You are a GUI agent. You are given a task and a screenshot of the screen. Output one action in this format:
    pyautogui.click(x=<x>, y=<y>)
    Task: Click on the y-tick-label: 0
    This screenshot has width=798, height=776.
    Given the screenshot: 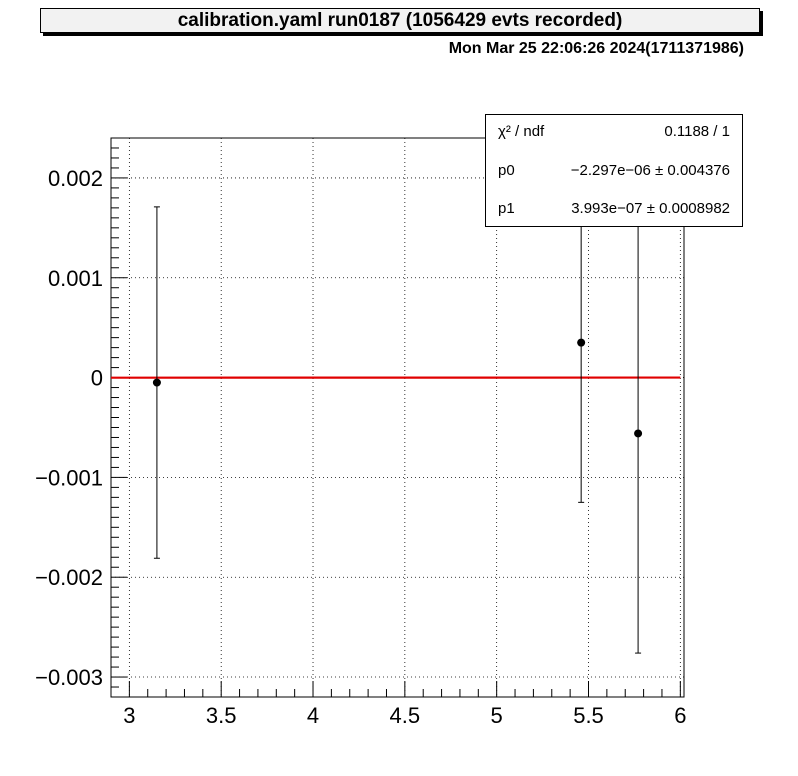 What is the action you would take?
    pyautogui.click(x=97, y=378)
    